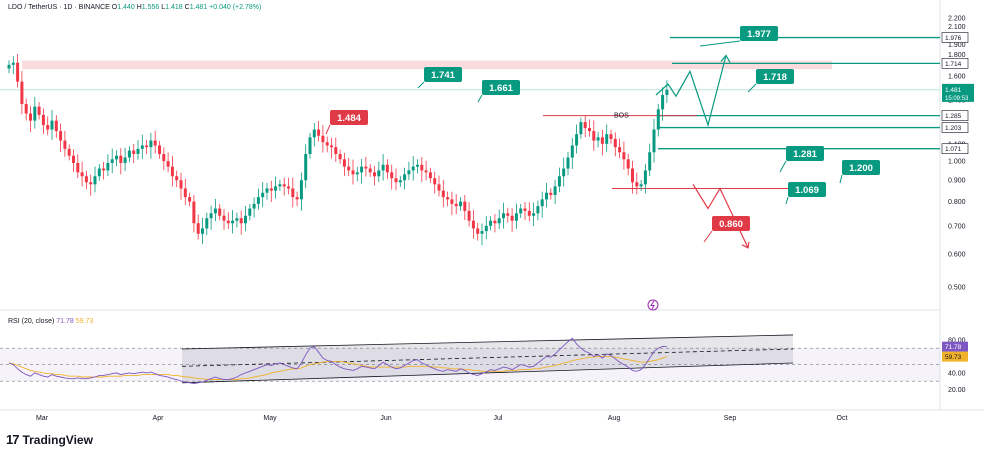  I want to click on rsi-value: 71.78, so click(65, 321).